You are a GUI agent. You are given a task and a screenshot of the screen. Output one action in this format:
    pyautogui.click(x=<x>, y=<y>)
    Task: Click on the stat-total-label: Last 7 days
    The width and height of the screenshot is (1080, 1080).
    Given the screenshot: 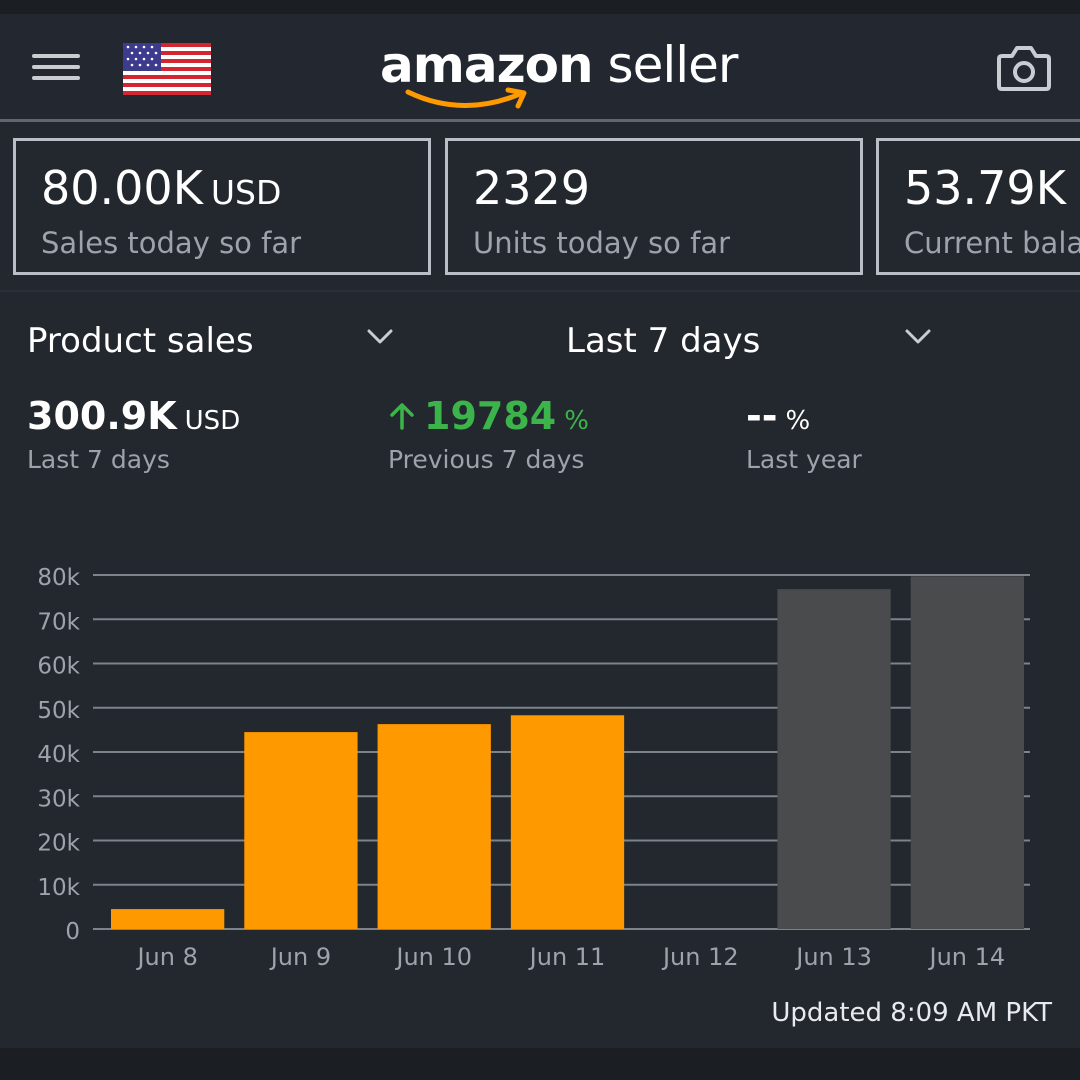 What is the action you would take?
    pyautogui.click(x=98, y=459)
    